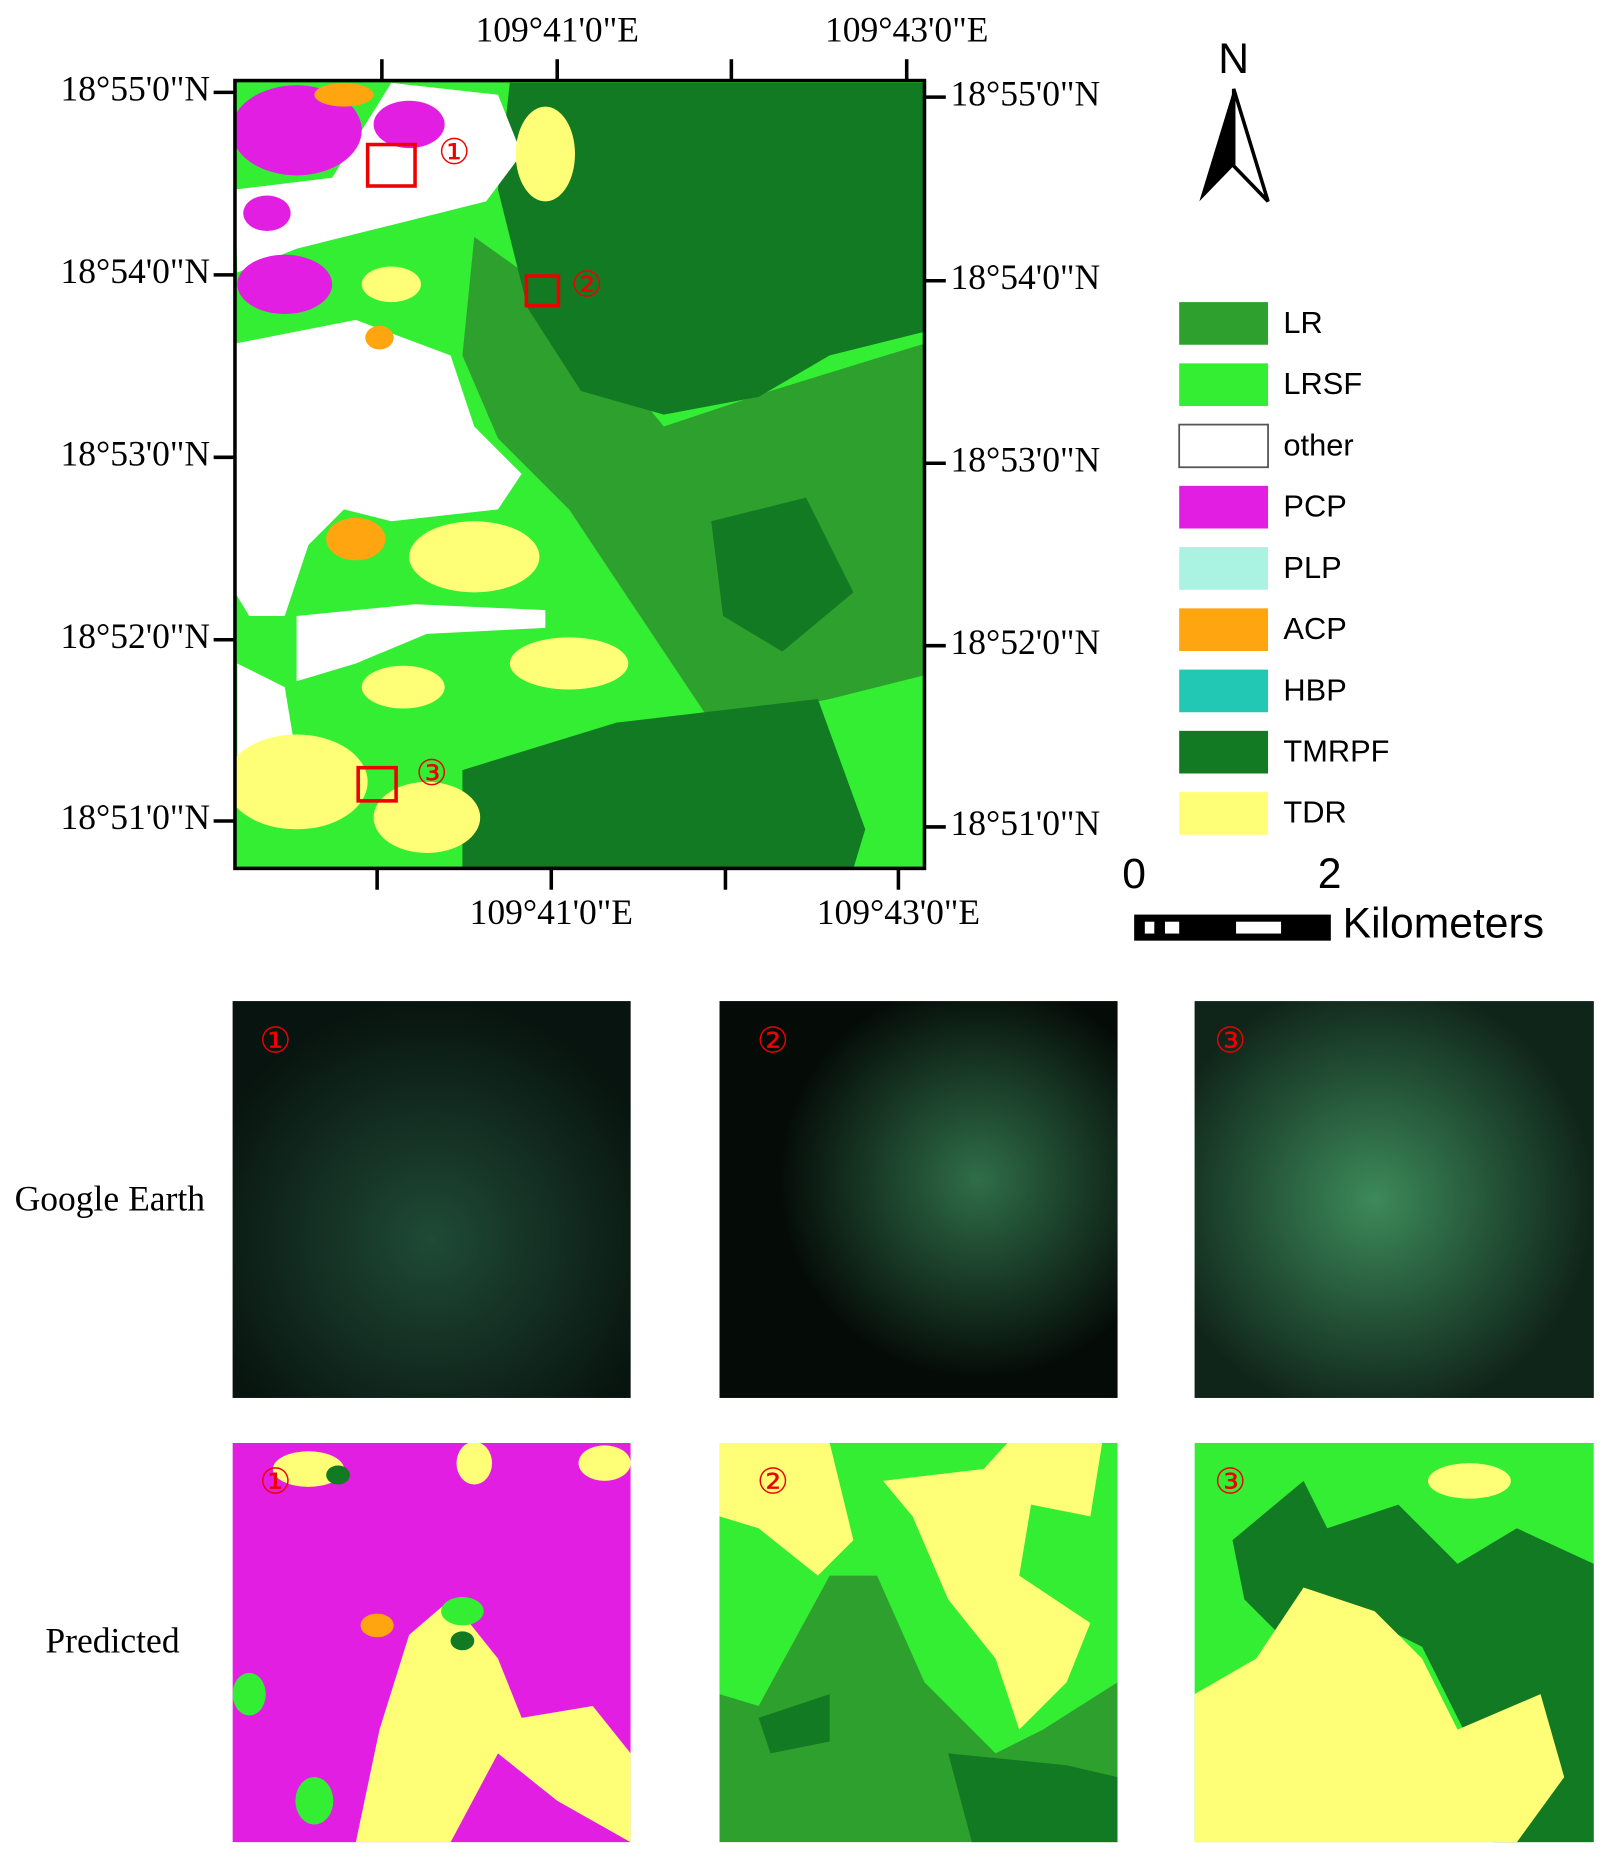 The height and width of the screenshot is (1860, 1612). I want to click on legend-label: ACP, so click(1314, 628).